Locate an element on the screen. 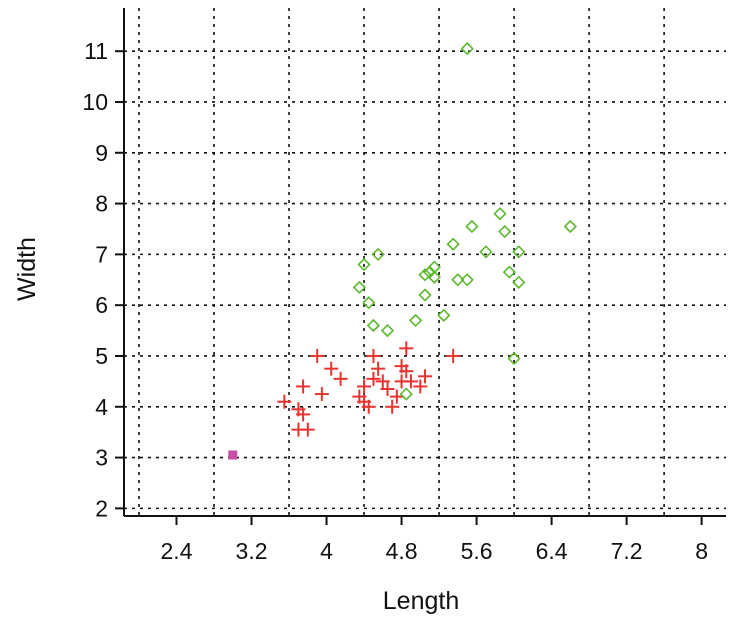 This screenshot has height=617, width=729. y-tick-label: 8 is located at coordinates (101, 204).